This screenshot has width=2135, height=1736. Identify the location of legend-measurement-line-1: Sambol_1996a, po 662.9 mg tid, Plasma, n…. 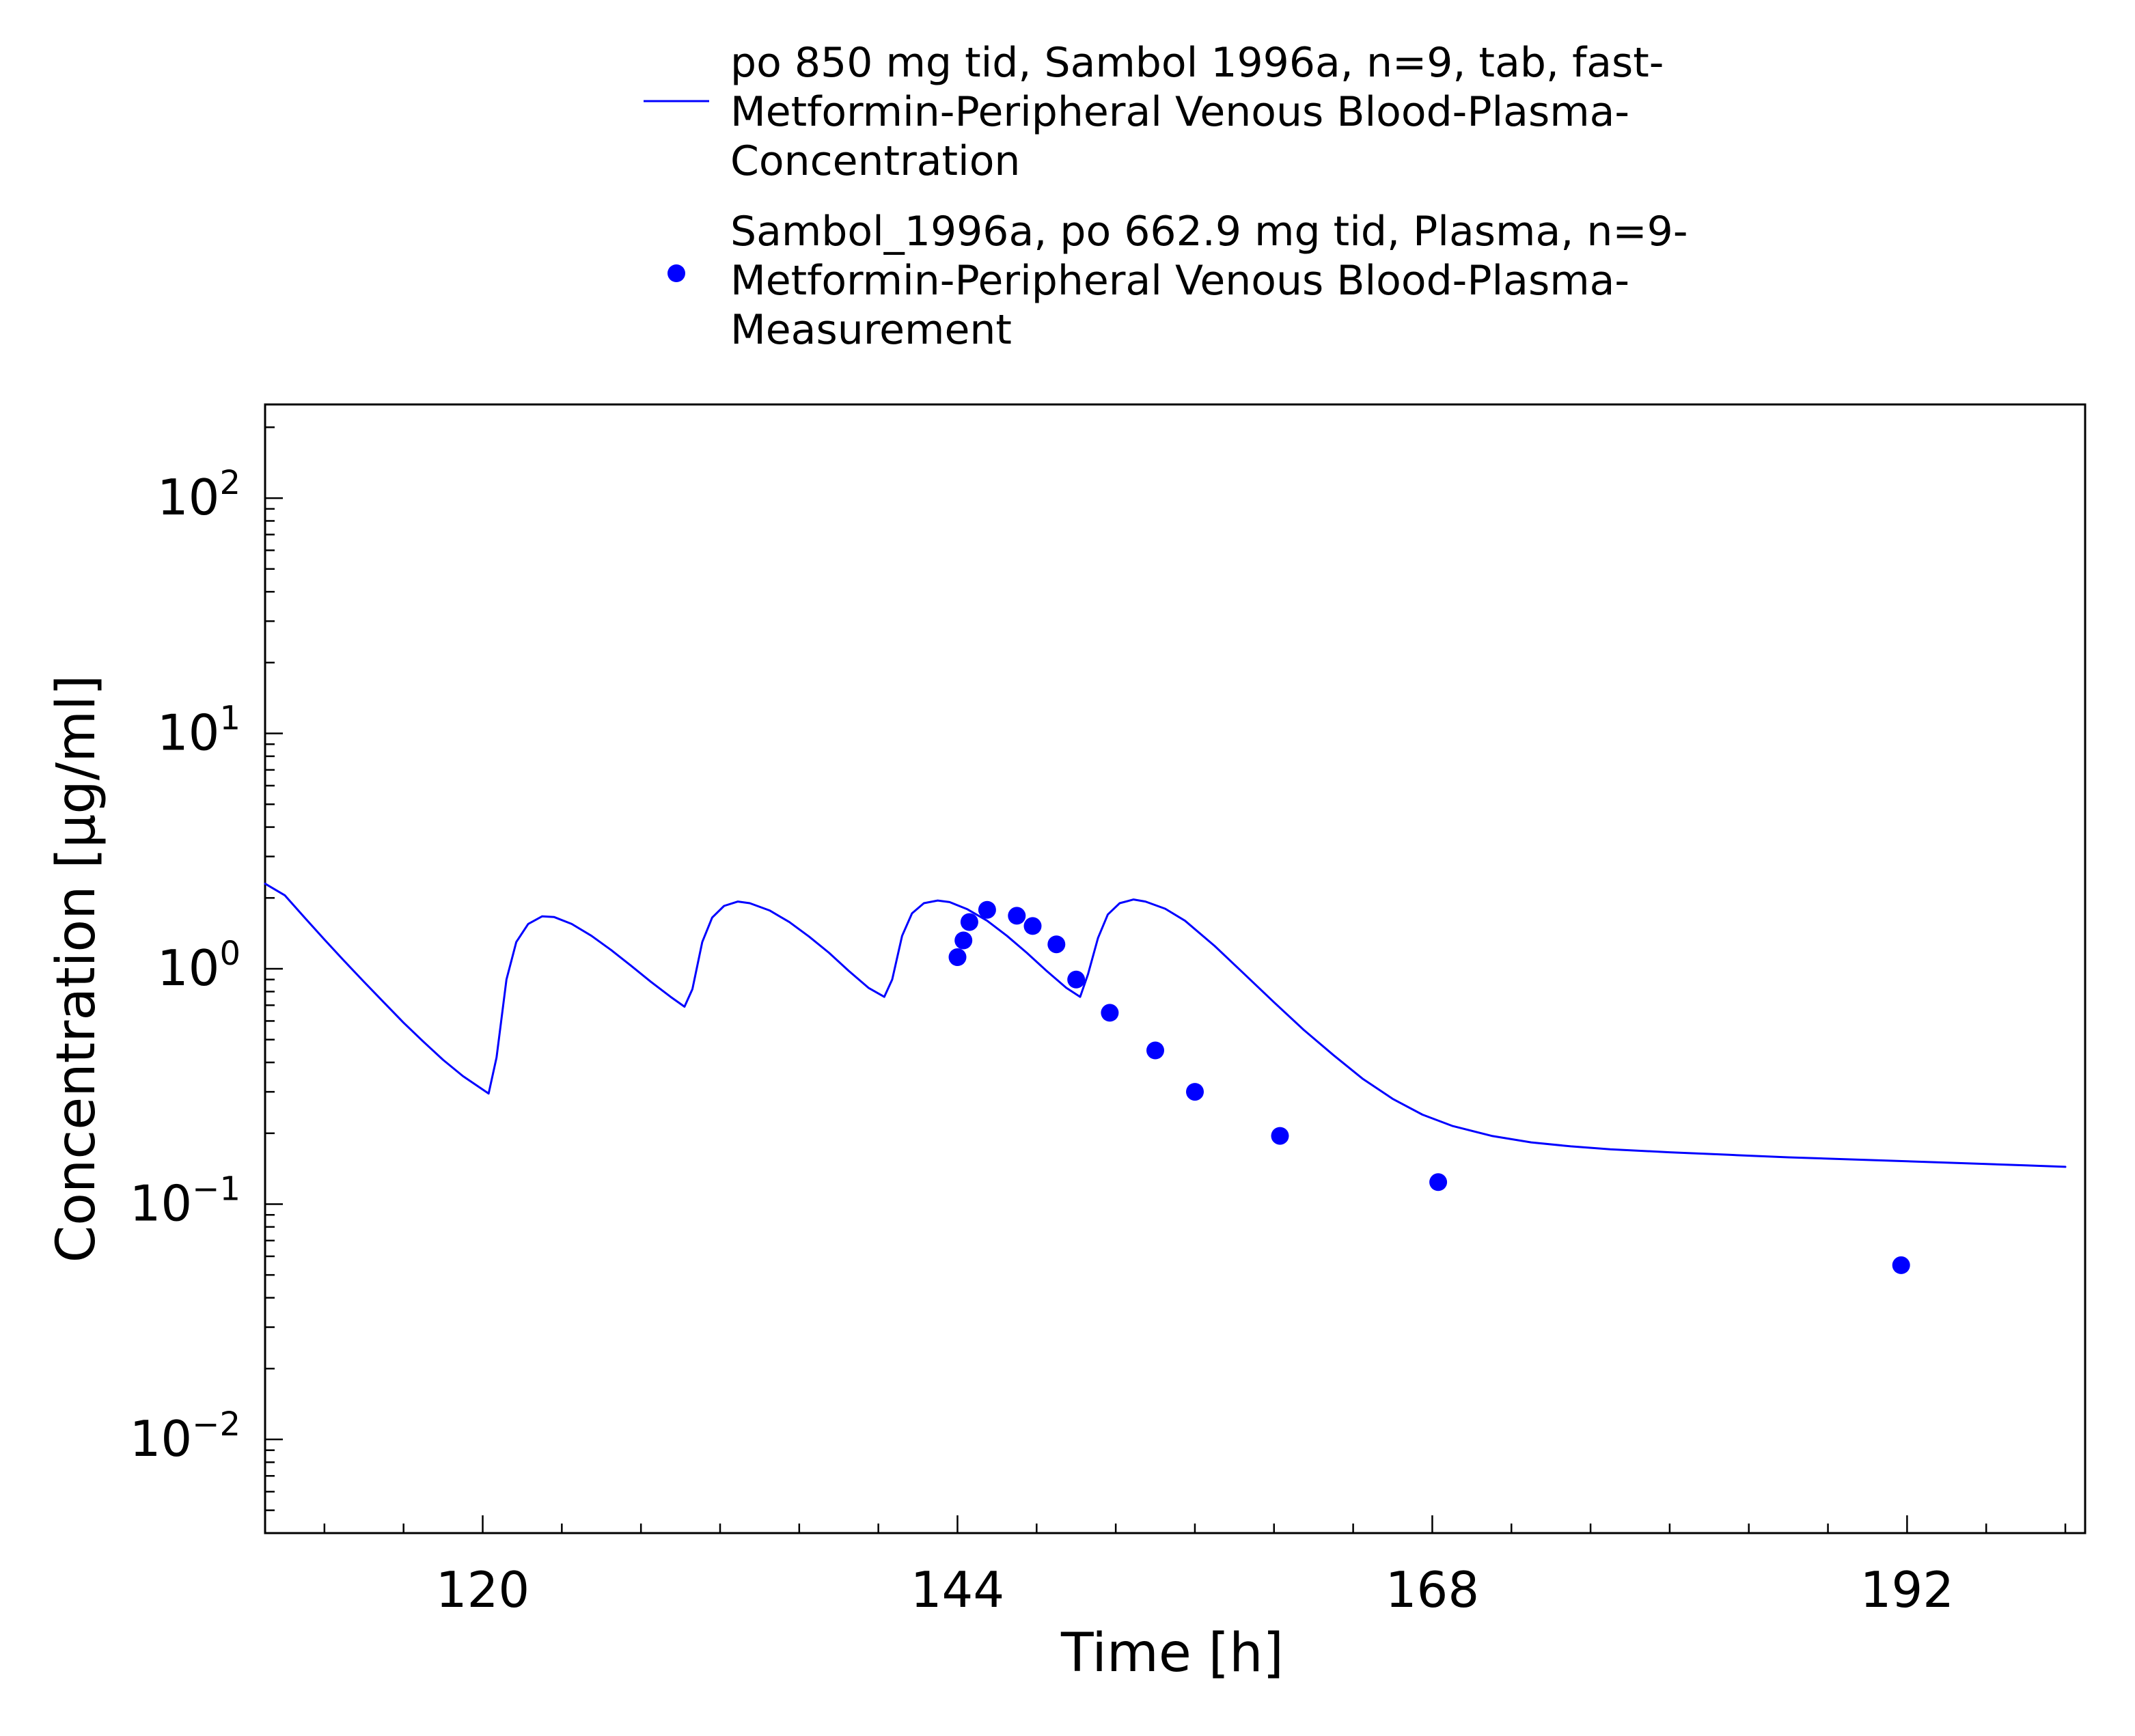
(1209, 232).